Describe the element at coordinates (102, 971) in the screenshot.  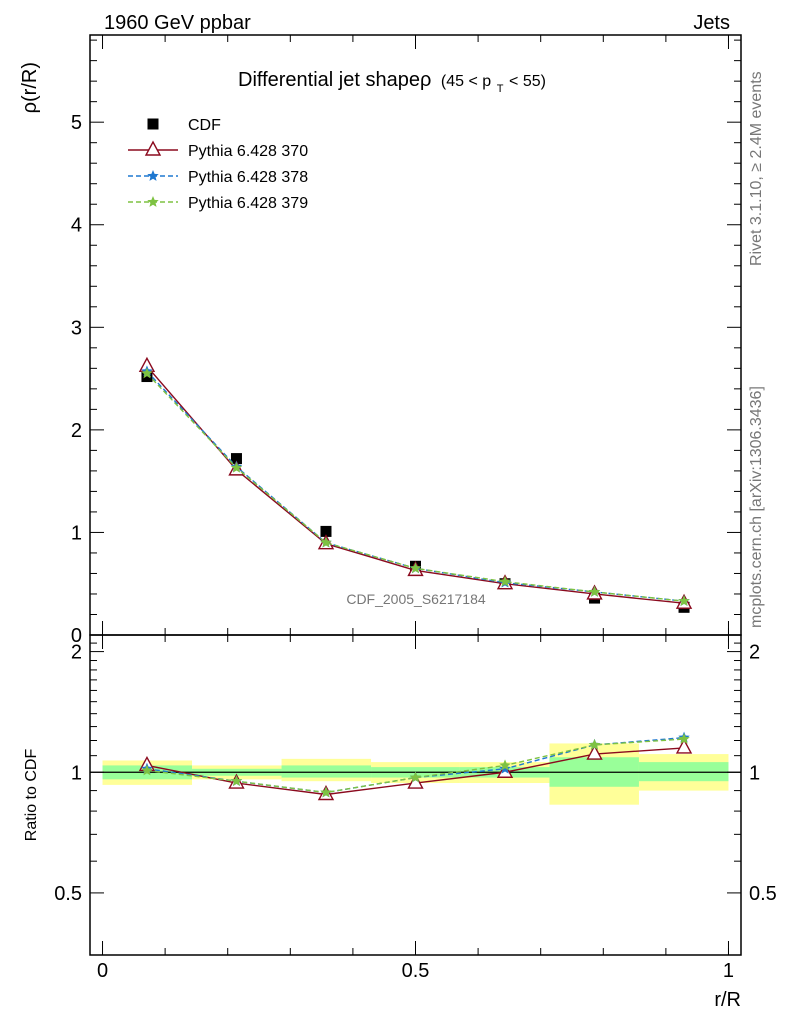
I see `x-tick-label-0: 0` at that location.